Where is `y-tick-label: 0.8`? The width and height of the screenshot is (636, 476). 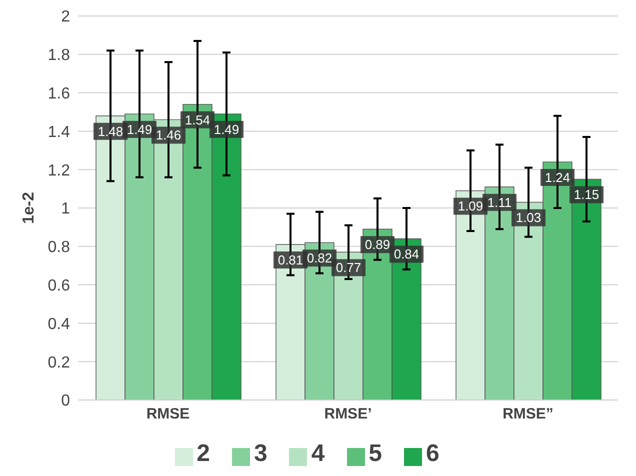 y-tick-label: 0.8 is located at coordinates (59, 247).